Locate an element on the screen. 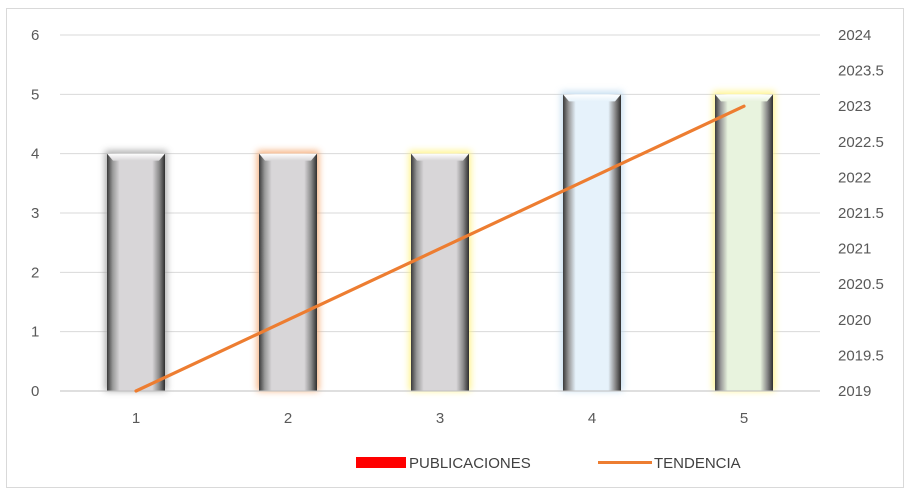  legend-swatch-publicaciones is located at coordinates (381, 462).